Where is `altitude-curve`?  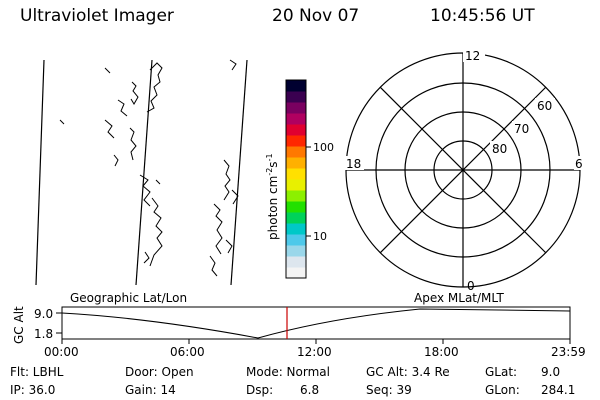
altitude-curve is located at coordinates (316, 323).